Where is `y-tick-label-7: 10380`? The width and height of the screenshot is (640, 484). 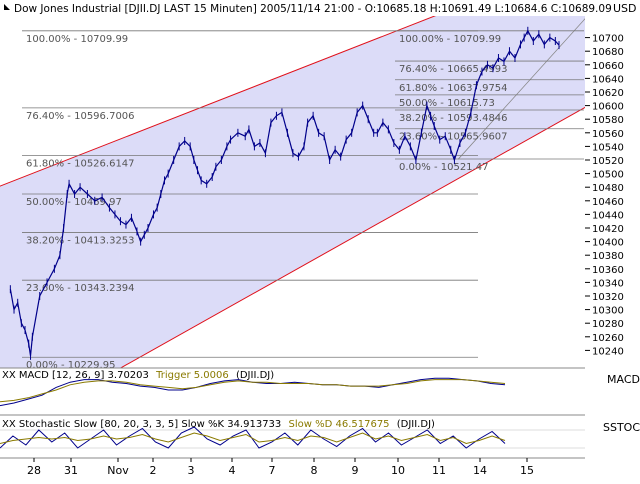 y-tick-label-7: 10380 is located at coordinates (608, 256).